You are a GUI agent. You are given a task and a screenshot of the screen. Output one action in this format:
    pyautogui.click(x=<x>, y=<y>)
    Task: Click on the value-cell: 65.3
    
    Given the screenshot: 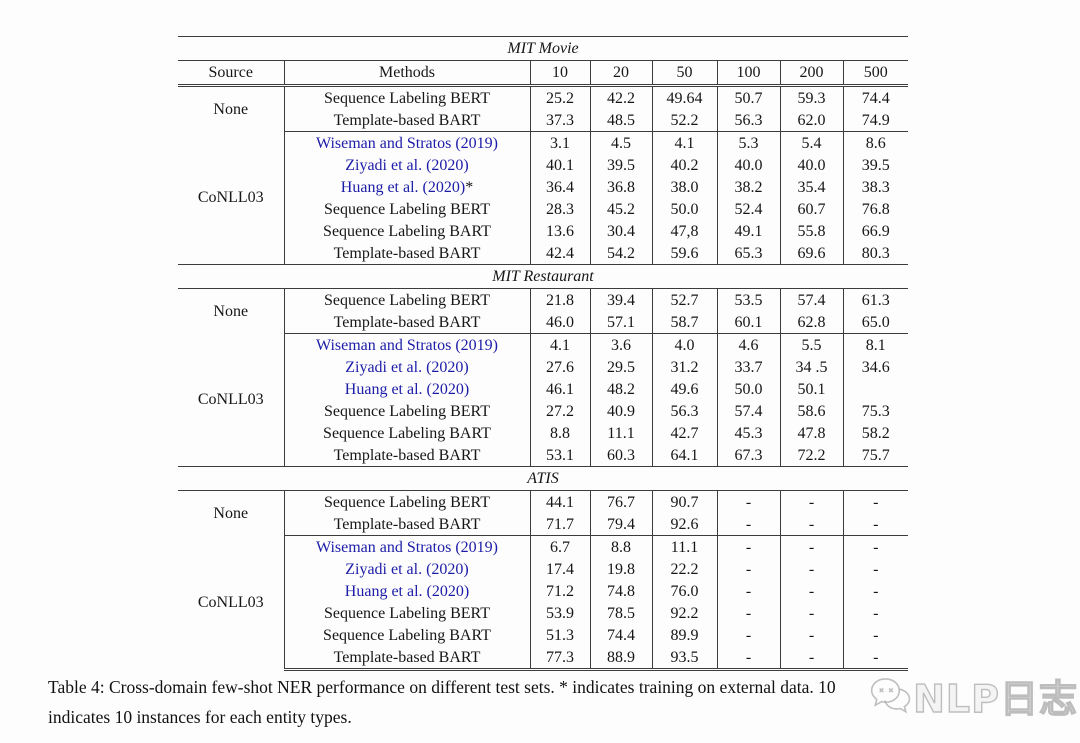 What is the action you would take?
    pyautogui.click(x=749, y=253)
    